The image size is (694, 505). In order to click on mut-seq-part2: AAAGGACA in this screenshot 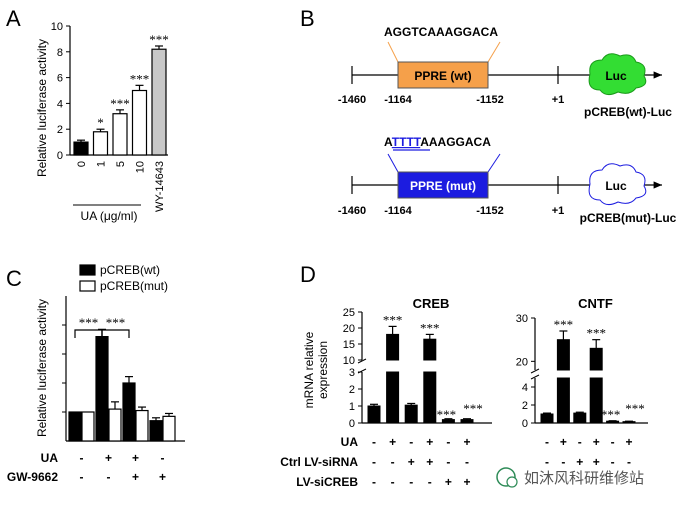, I will do `click(455, 142)`.